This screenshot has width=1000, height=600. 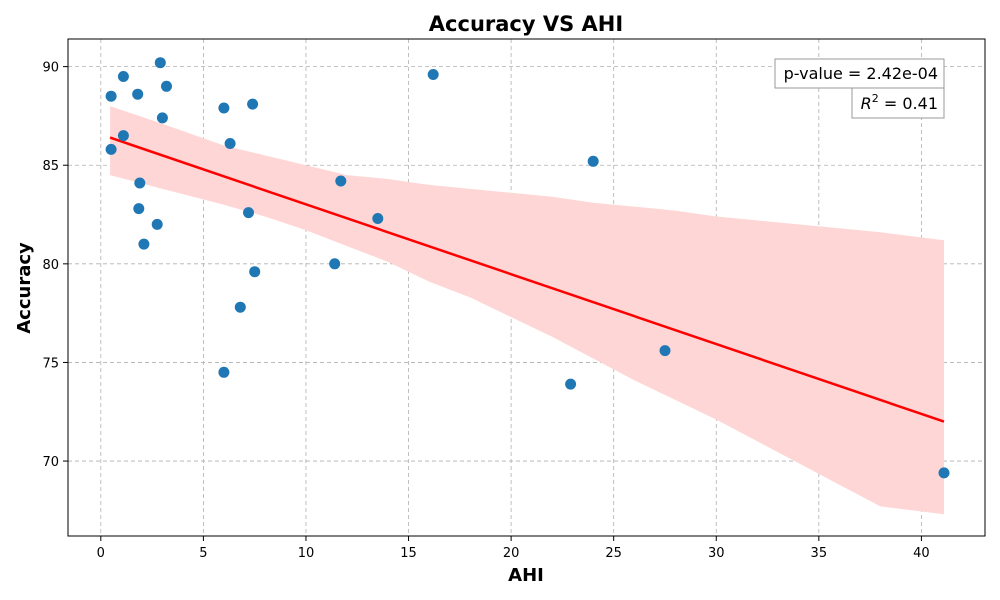 I want to click on y-axis-label: Accuracy, so click(x=24, y=288).